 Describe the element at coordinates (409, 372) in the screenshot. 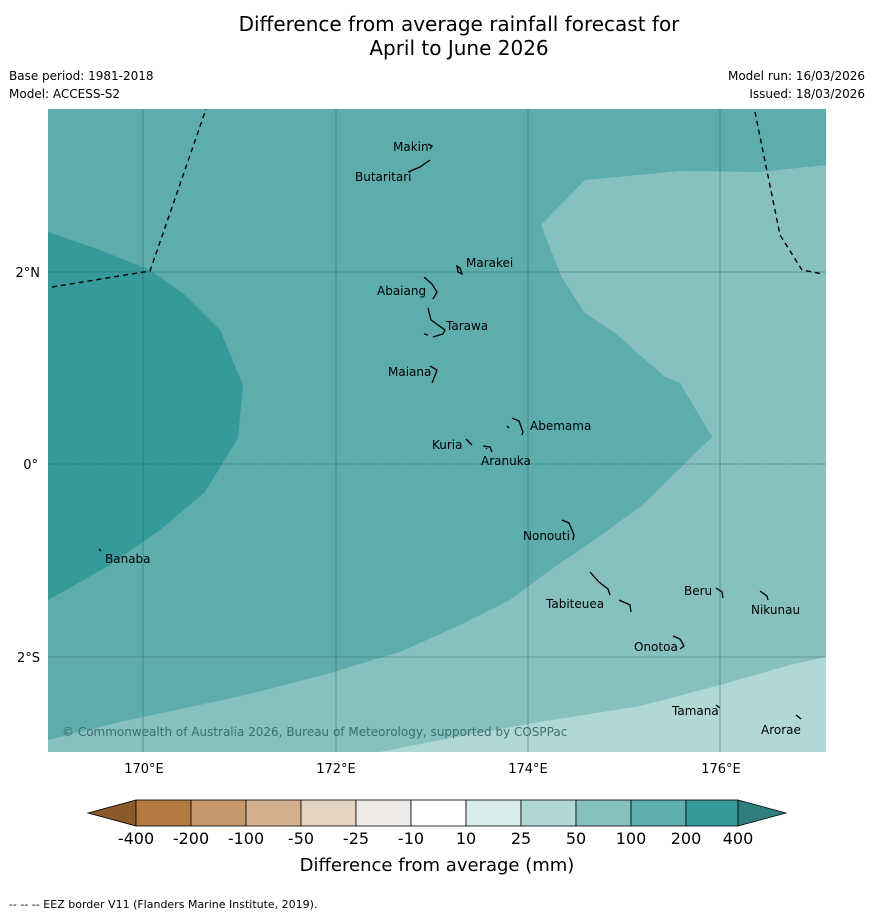

I see `label-maiana: Maiana` at that location.